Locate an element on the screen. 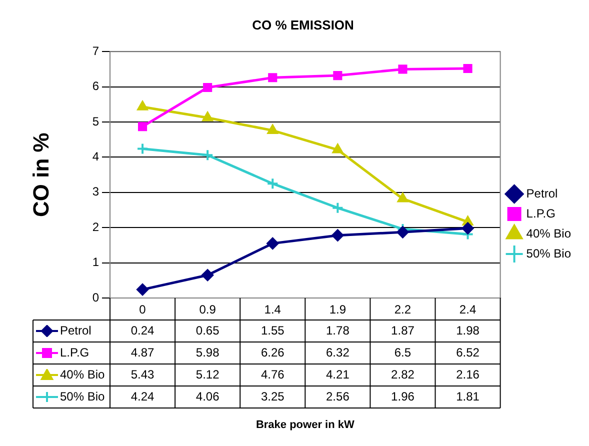 The image size is (589, 446). chart-title: CO % EMISSION is located at coordinates (303, 24).